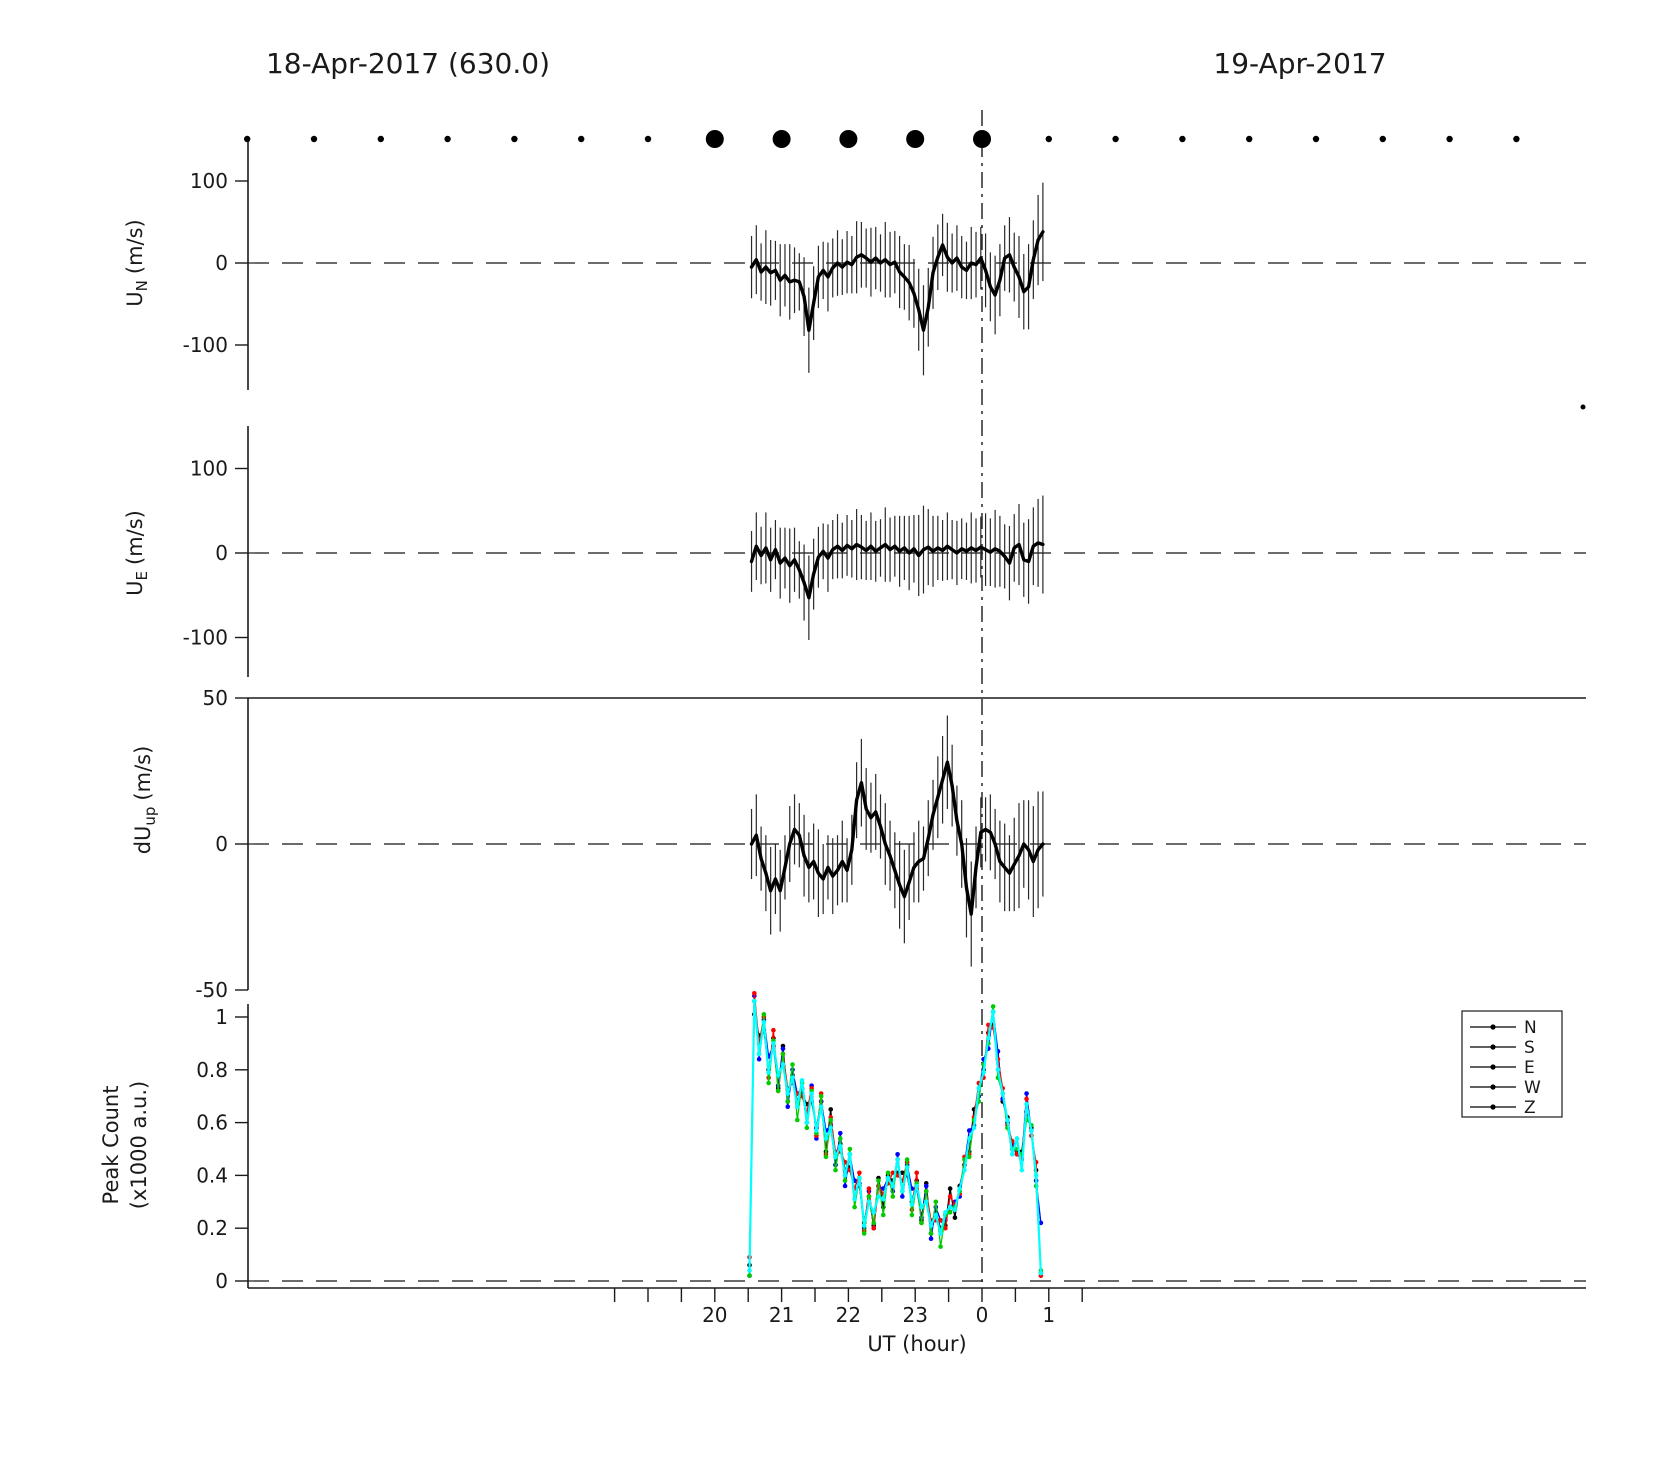 Image resolution: width=1667 pixels, height=1458 pixels. What do you see at coordinates (408, 63) in the screenshot?
I see `title-left-date: 18-Apr-2017 (630.0)` at bounding box center [408, 63].